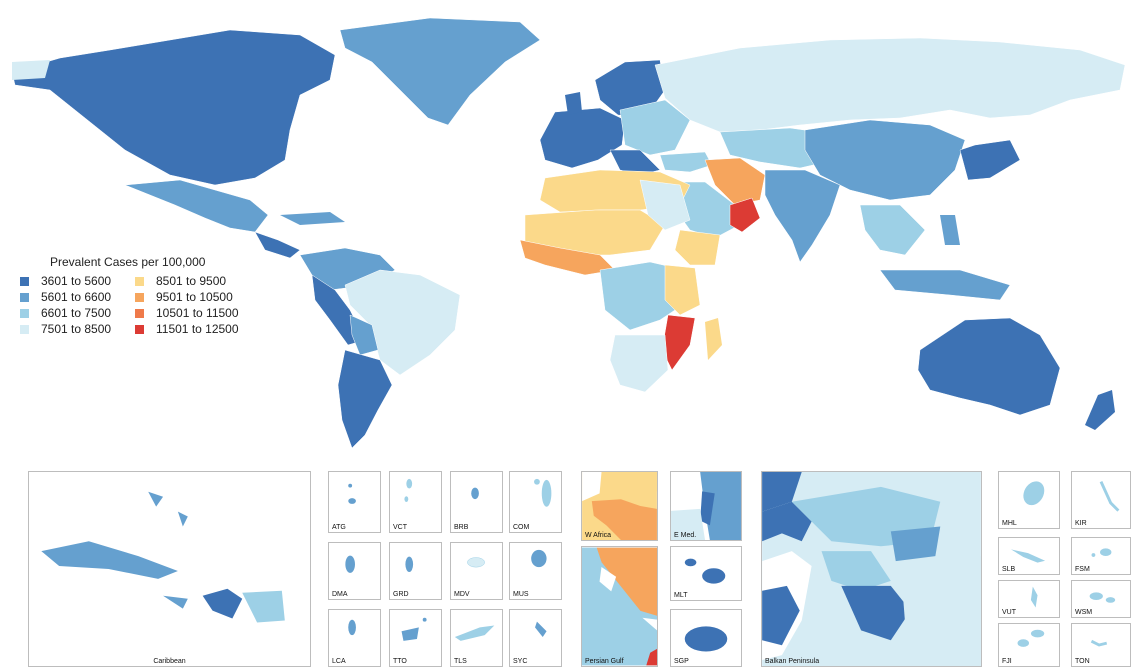  Describe the element at coordinates (567, 257) in the screenshot. I see `region-west-africa-coast` at that location.